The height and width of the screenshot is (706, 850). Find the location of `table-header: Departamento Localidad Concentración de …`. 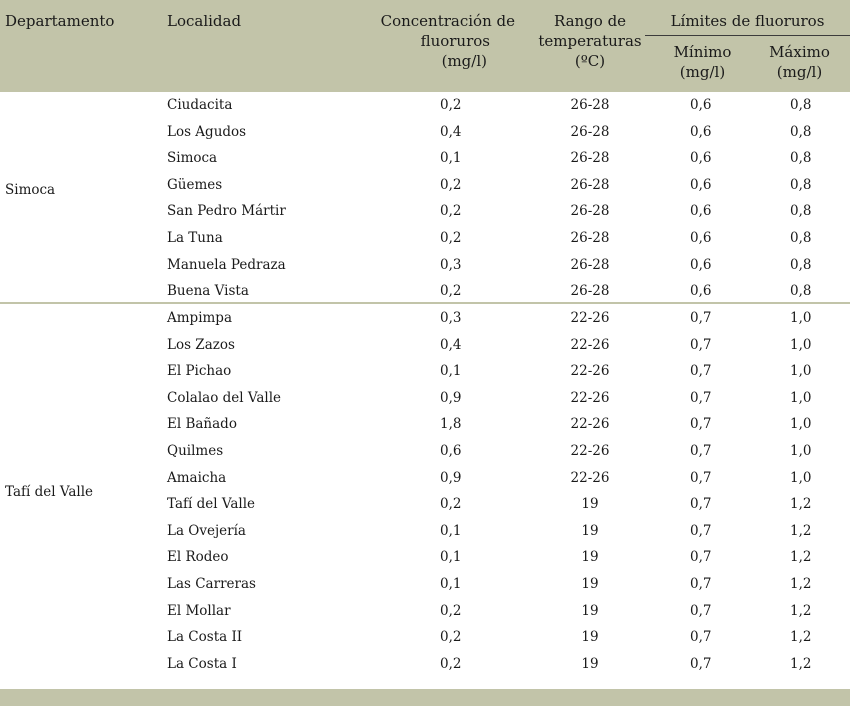

table-header: Departamento Localidad Concentración de … is located at coordinates (425, 46).